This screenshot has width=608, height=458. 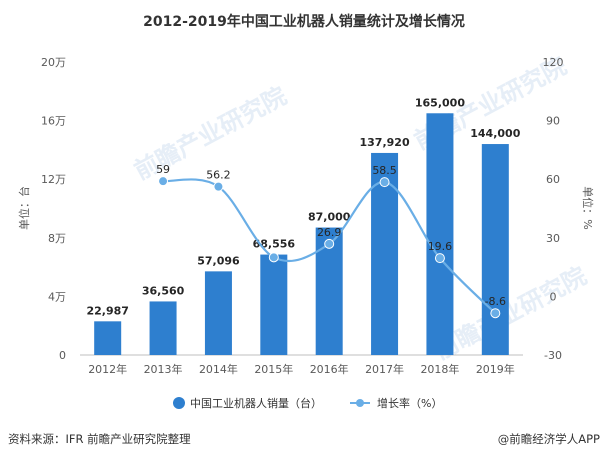 What do you see at coordinates (440, 246) in the screenshot?
I see `growth-rate-label: 19.6` at bounding box center [440, 246].